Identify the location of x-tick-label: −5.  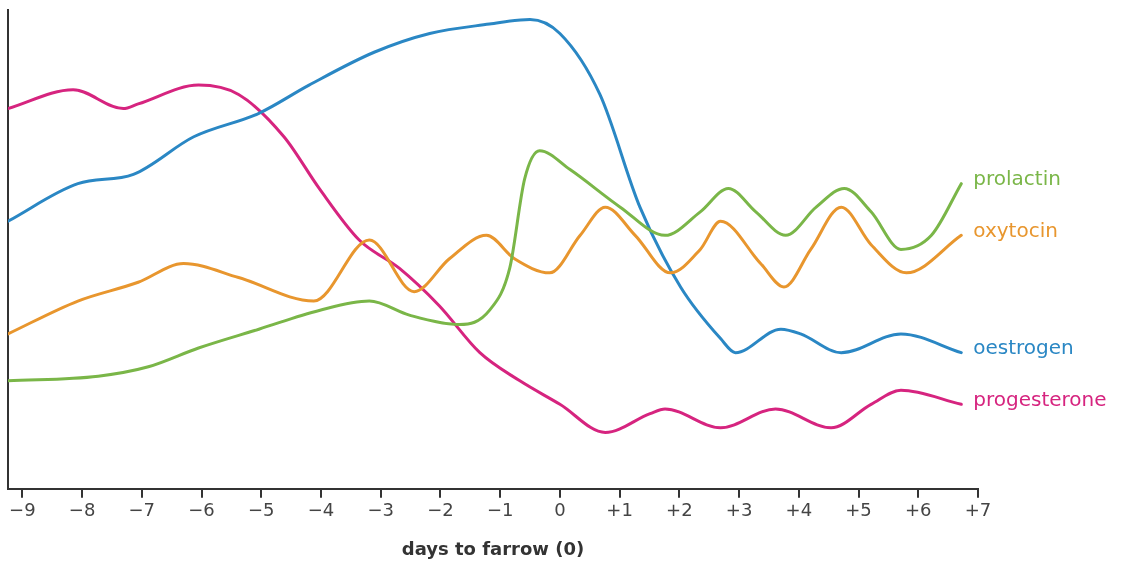
(261, 510).